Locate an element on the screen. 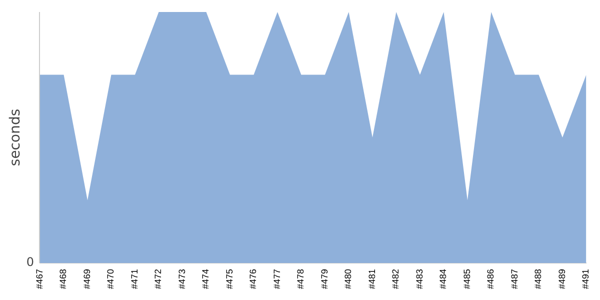 This screenshot has width=600, height=300. x-tick-label: #481 is located at coordinates (371, 279).